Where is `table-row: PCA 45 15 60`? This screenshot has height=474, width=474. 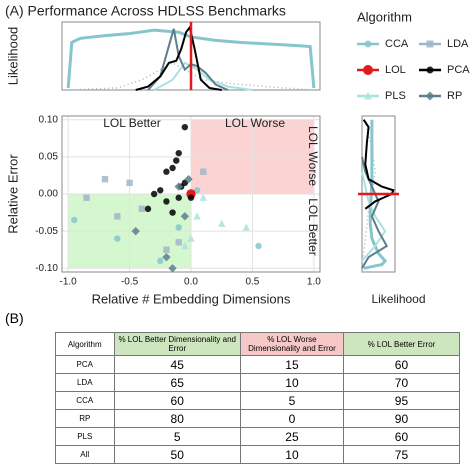 table-row: PCA 45 15 60 is located at coordinates (258, 364).